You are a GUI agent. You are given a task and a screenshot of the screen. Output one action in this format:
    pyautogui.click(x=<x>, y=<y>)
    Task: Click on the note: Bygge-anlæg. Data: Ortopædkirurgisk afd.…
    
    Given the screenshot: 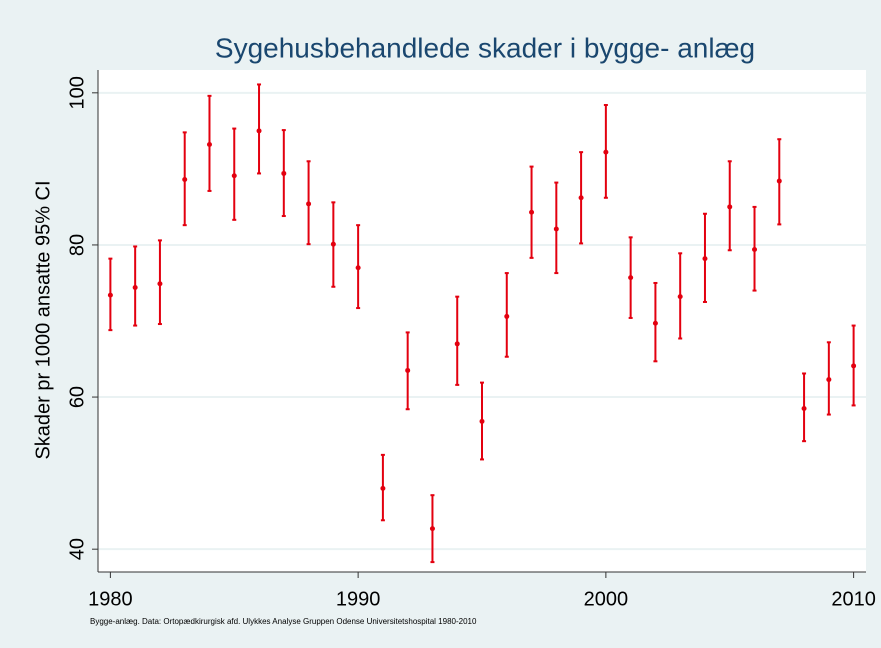 What is the action you would take?
    pyautogui.click(x=283, y=621)
    